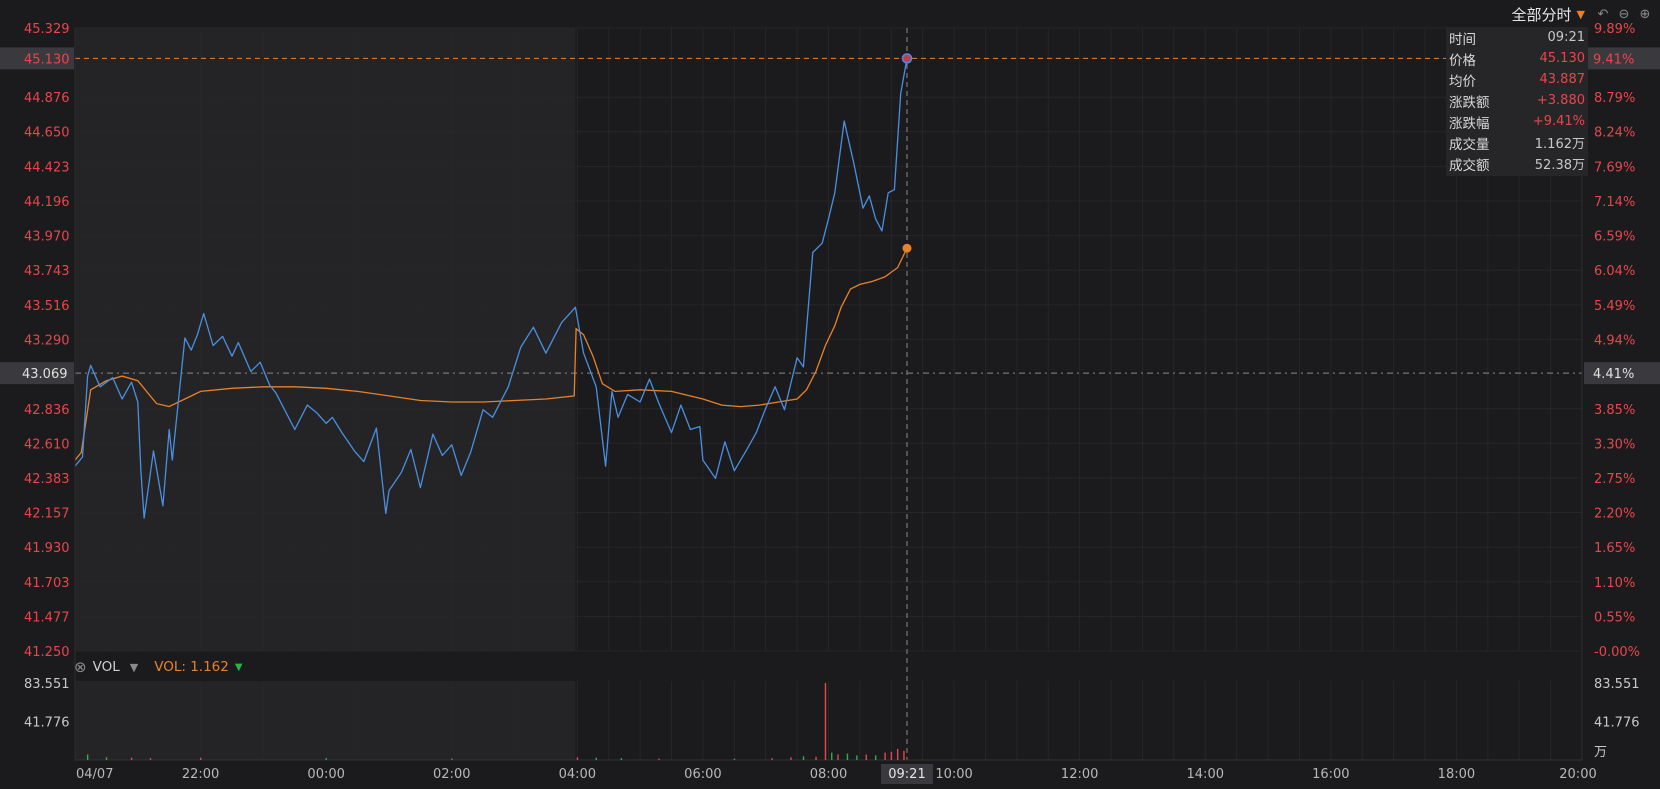 The width and height of the screenshot is (1660, 789). What do you see at coordinates (1603, 14) in the screenshot?
I see `undo-icon: ↶` at bounding box center [1603, 14].